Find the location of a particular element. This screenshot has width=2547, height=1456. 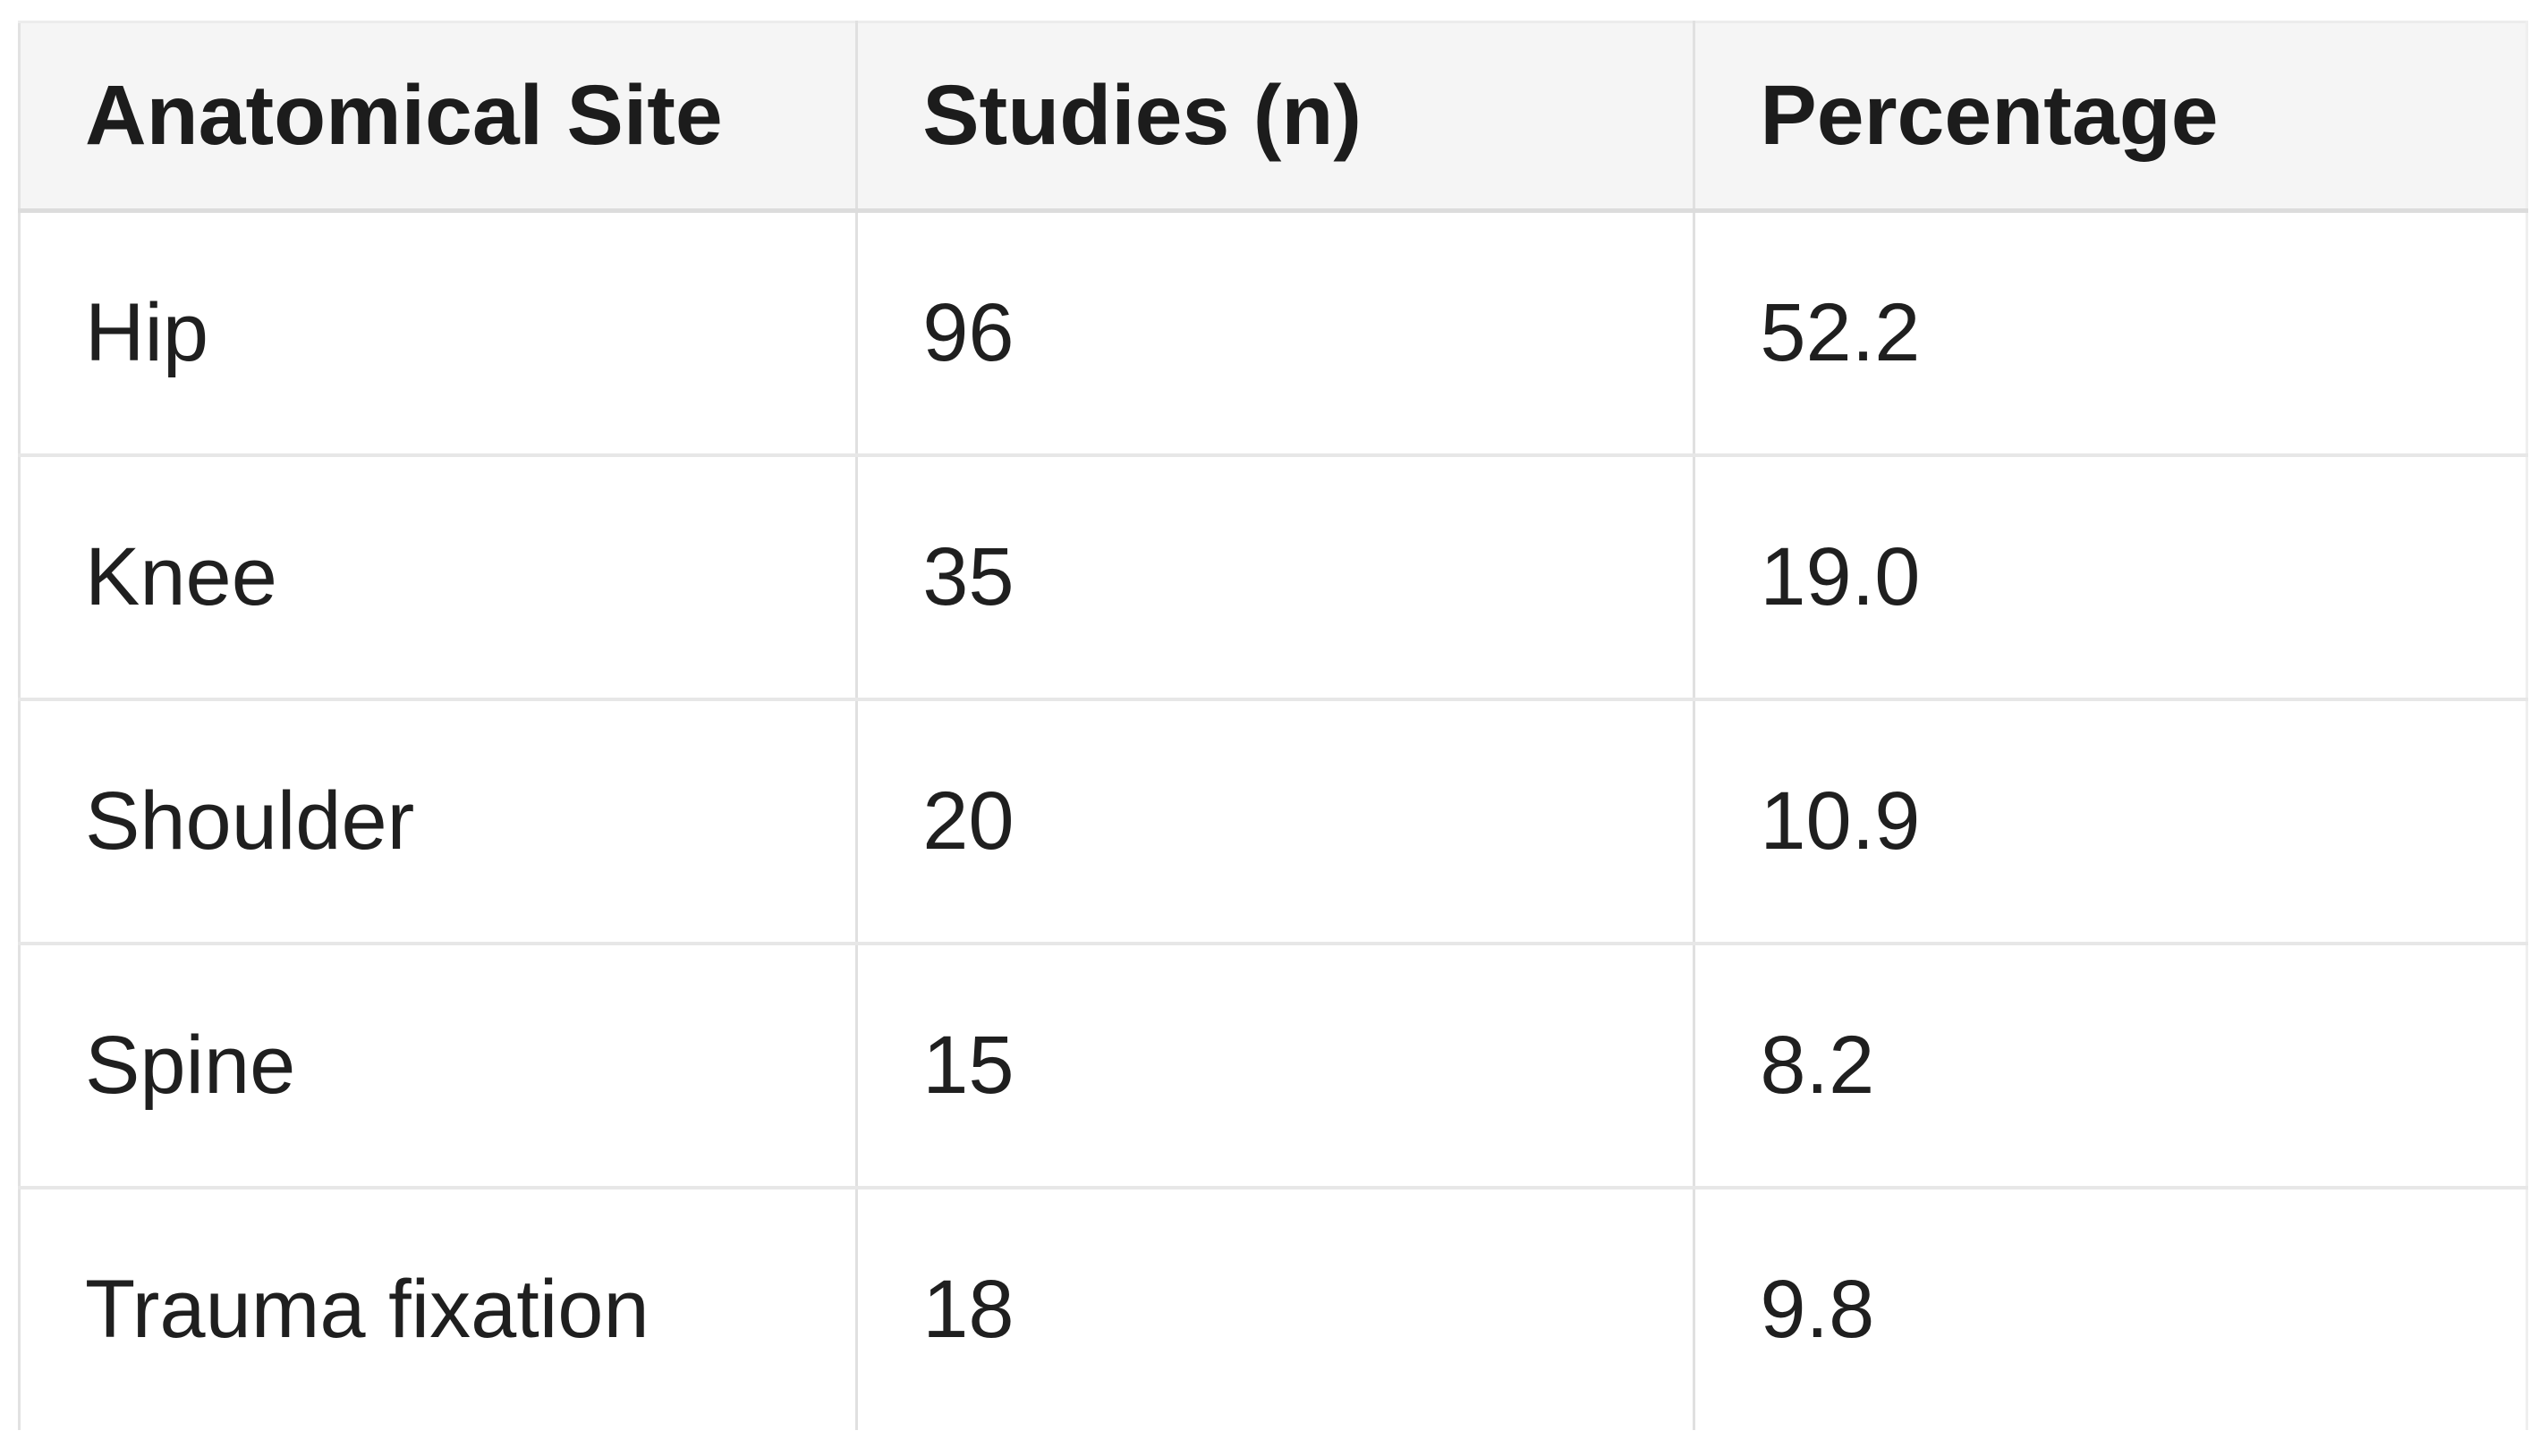

cell-percentage: 8.2 is located at coordinates (2110, 1065).